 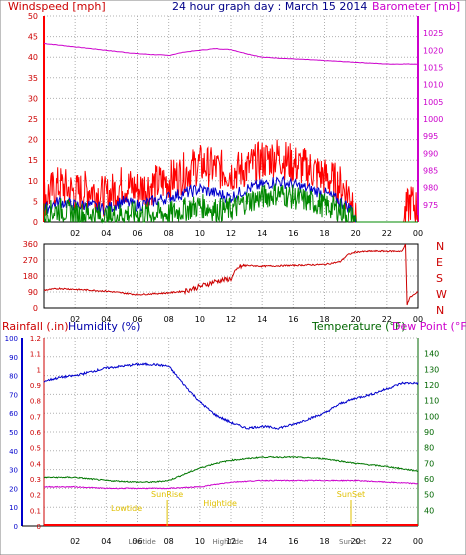 What do you see at coordinates (433, 50) in the screenshot?
I see `y-tick-label: 1020` at bounding box center [433, 50].